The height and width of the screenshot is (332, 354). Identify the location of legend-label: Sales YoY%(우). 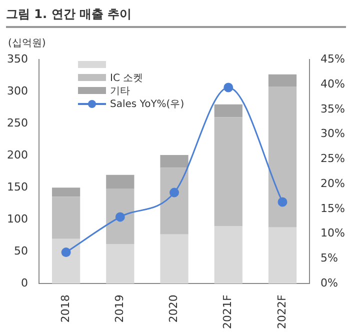
(147, 104).